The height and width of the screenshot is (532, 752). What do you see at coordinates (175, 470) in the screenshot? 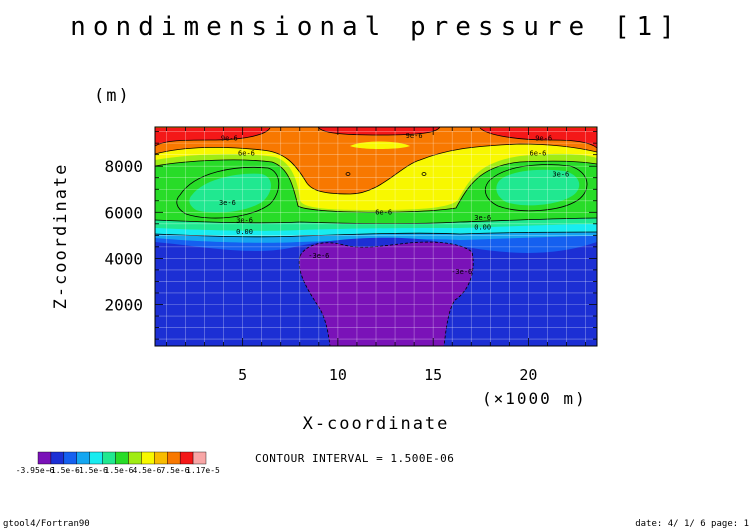
I see `colorbar-label: 7.5e-6` at bounding box center [175, 470].